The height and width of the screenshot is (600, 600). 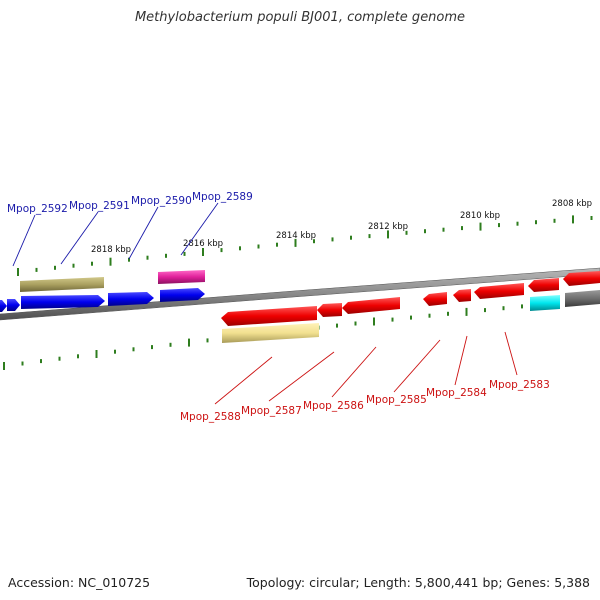 I want to click on feature-bar-cyan, so click(x=545, y=303).